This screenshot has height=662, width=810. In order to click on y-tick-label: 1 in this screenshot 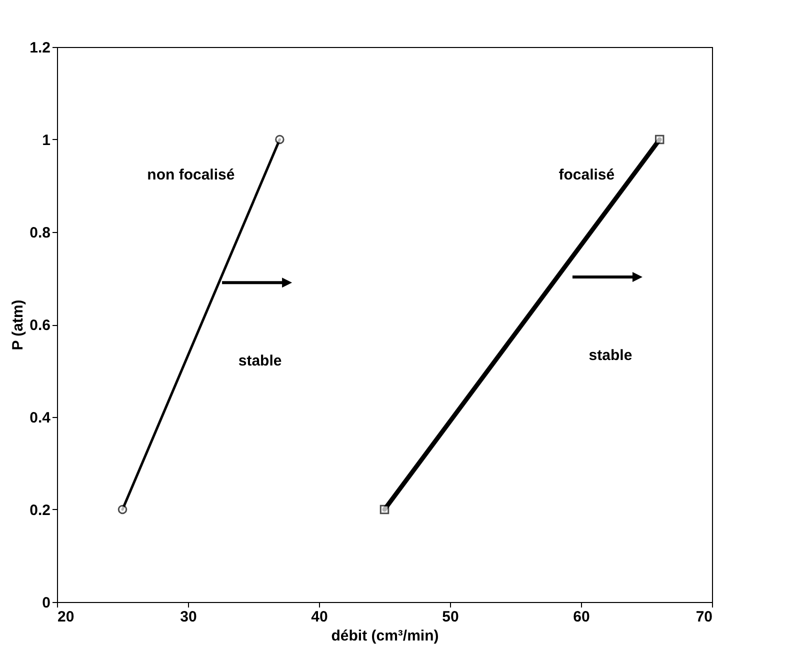, I will do `click(46, 140)`.